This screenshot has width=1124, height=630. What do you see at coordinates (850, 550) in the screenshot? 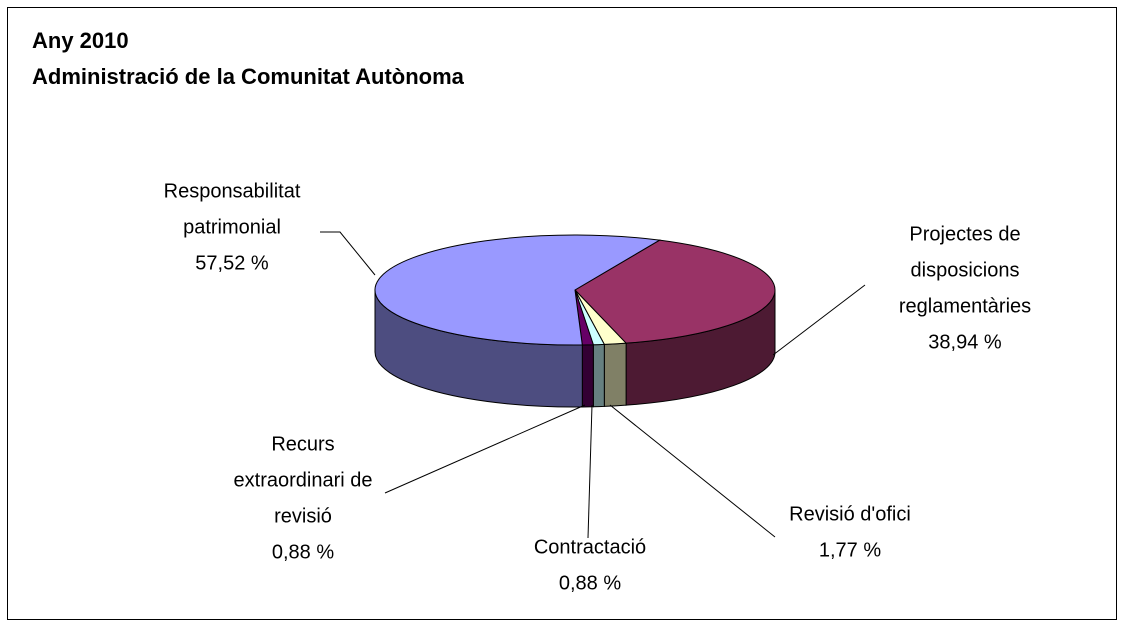
I see `value-label: 1,77 %` at bounding box center [850, 550].